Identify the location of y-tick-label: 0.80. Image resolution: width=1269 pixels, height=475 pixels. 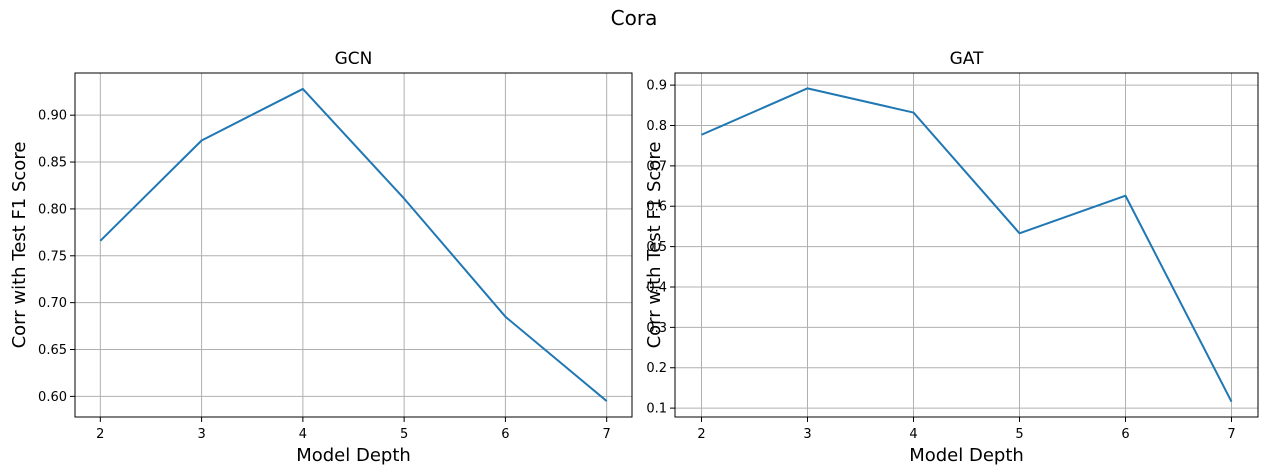
(52, 209).